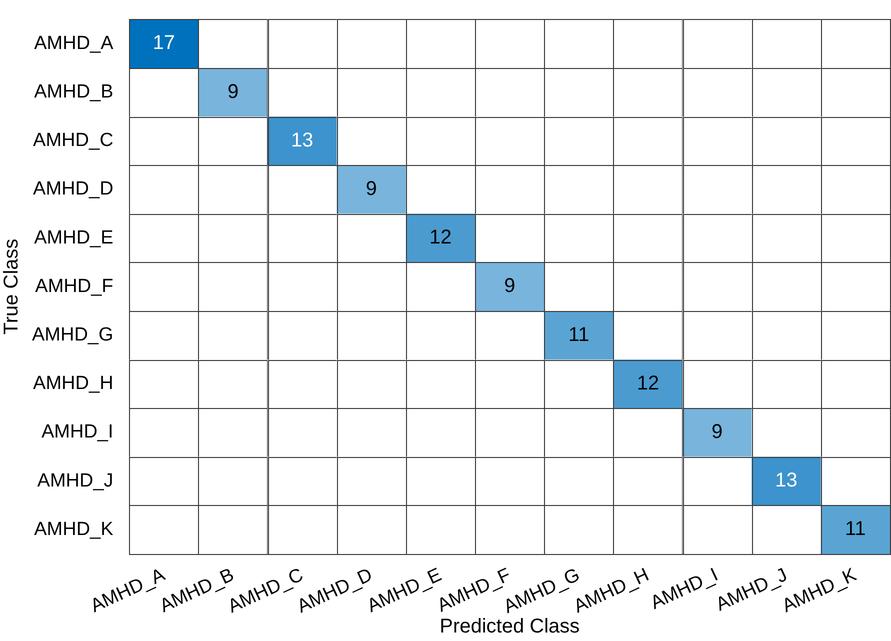 The image size is (891, 641). Describe the element at coordinates (11, 286) in the screenshot. I see `y-axis-title: True Class` at that location.